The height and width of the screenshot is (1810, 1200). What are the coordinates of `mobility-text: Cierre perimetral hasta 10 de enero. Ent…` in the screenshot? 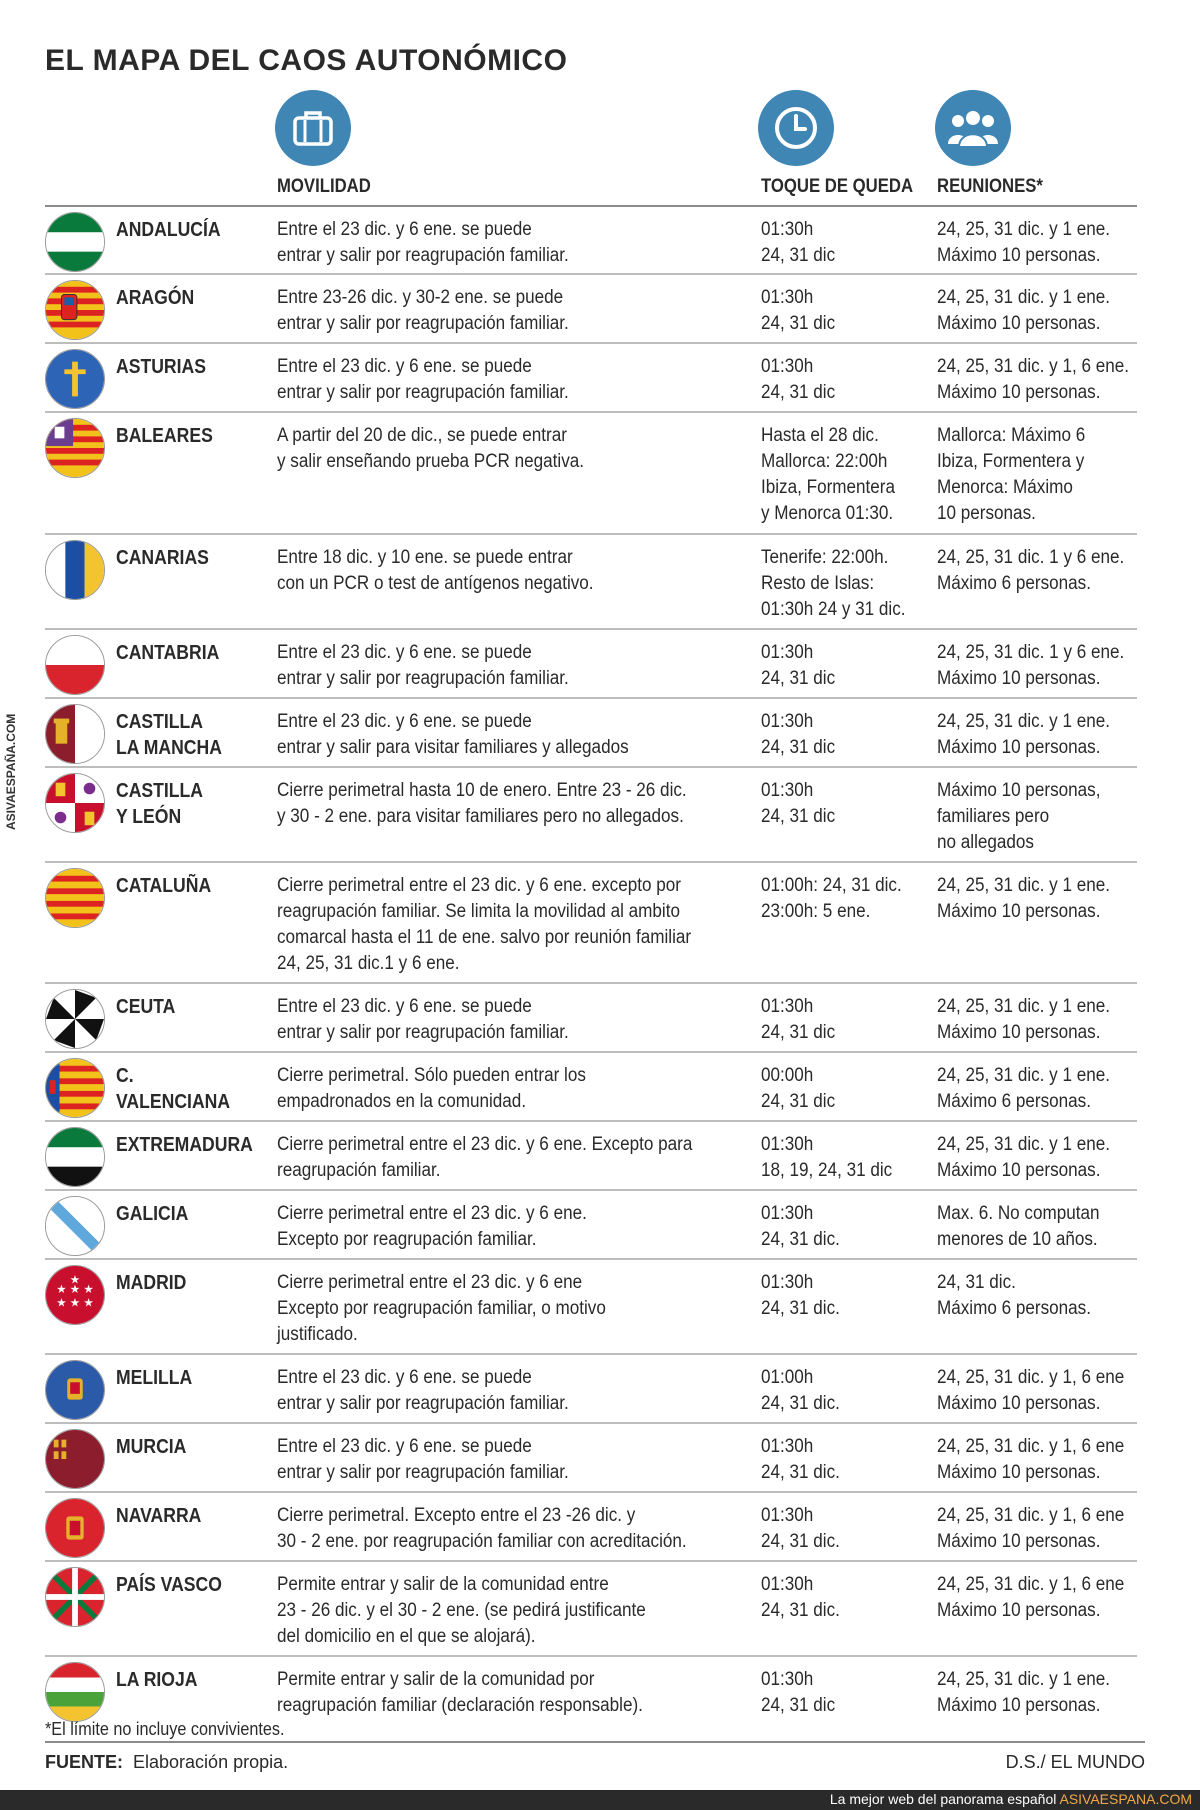 It's located at (482, 803).